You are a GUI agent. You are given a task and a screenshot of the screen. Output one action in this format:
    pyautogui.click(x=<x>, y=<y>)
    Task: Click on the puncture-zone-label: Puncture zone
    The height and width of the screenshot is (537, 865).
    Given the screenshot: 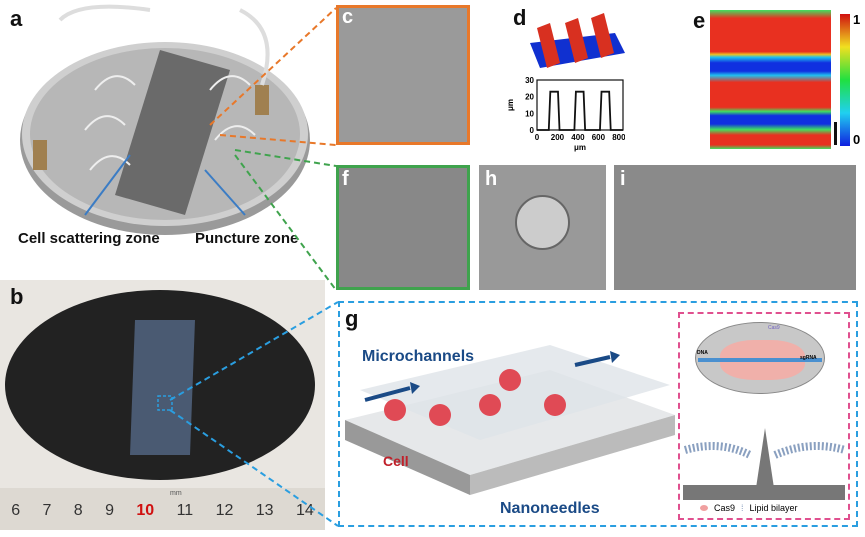 What is the action you would take?
    pyautogui.click(x=247, y=238)
    